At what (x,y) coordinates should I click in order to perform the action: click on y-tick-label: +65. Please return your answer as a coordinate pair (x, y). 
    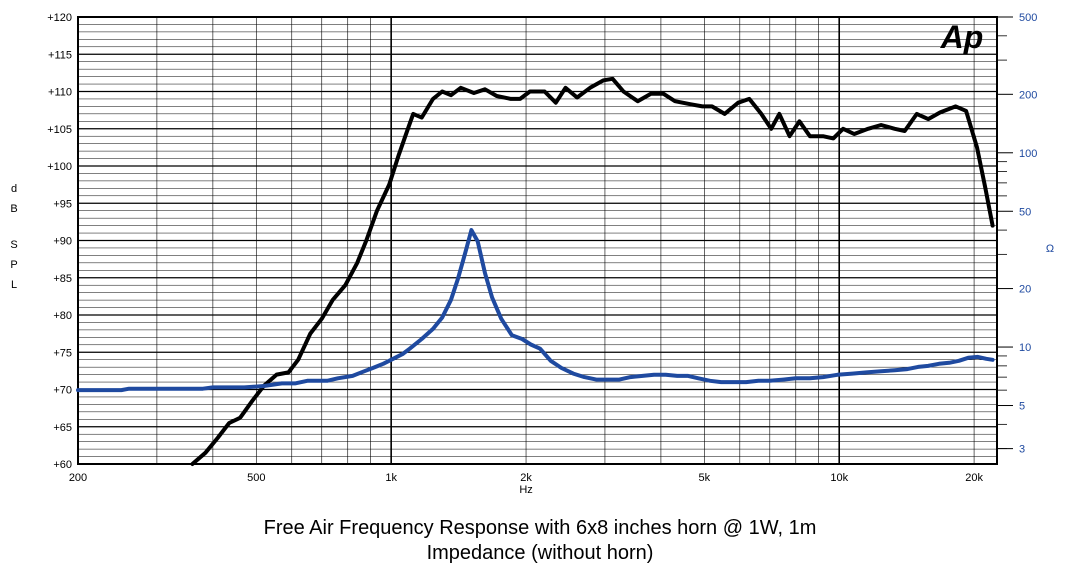
    Looking at the image, I should click on (62, 428).